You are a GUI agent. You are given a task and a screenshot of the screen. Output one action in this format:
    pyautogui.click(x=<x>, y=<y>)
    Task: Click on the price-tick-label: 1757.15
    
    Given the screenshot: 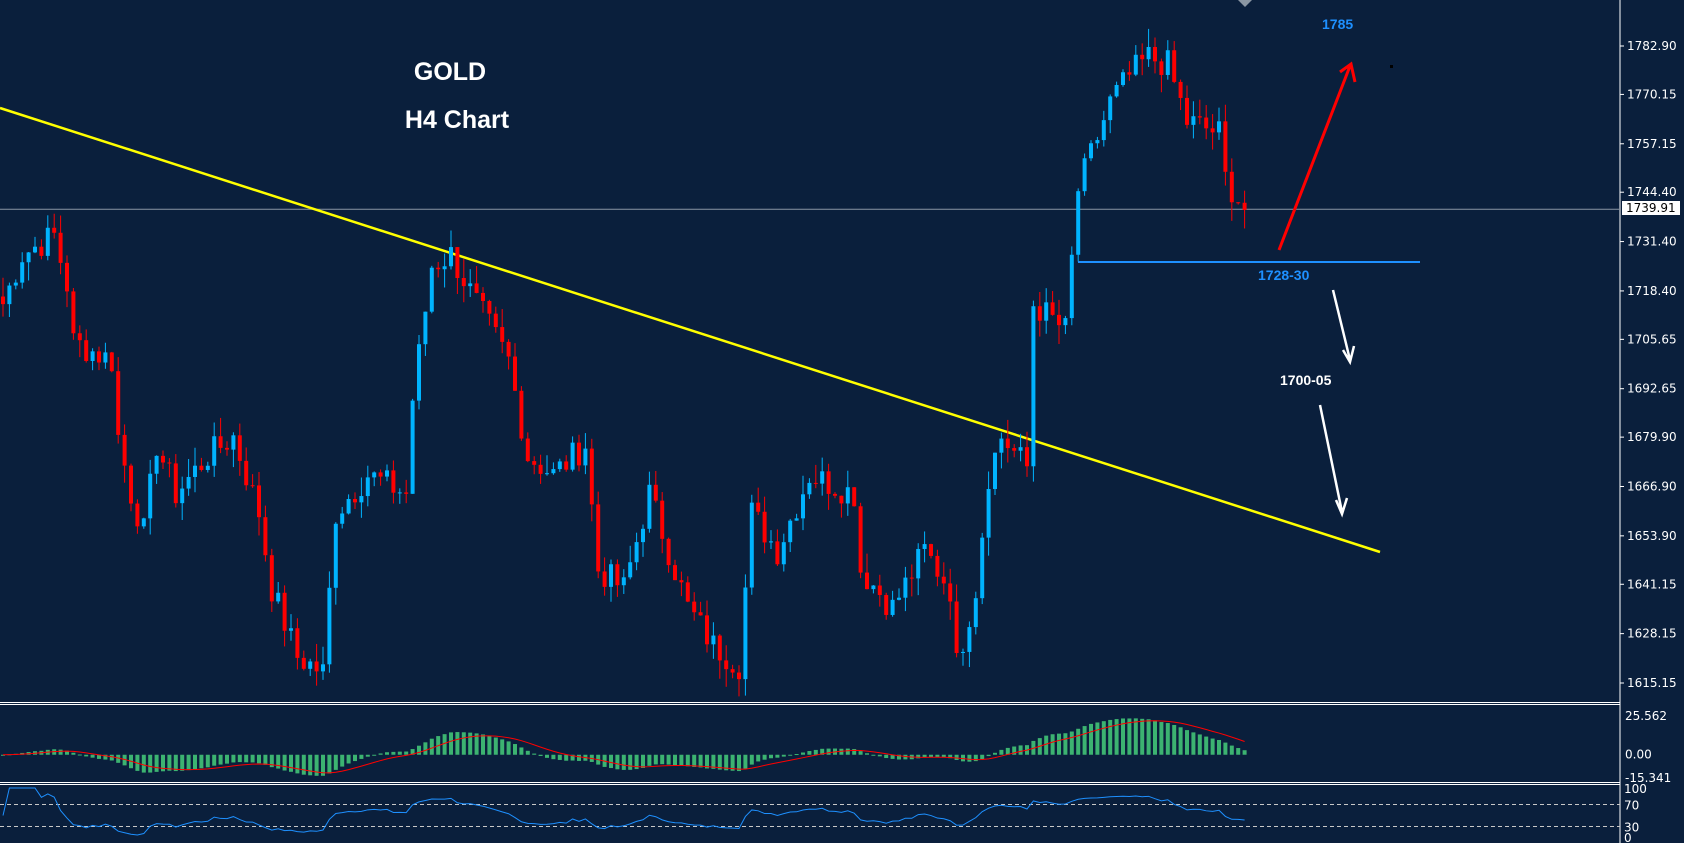 What is the action you would take?
    pyautogui.click(x=1652, y=144)
    